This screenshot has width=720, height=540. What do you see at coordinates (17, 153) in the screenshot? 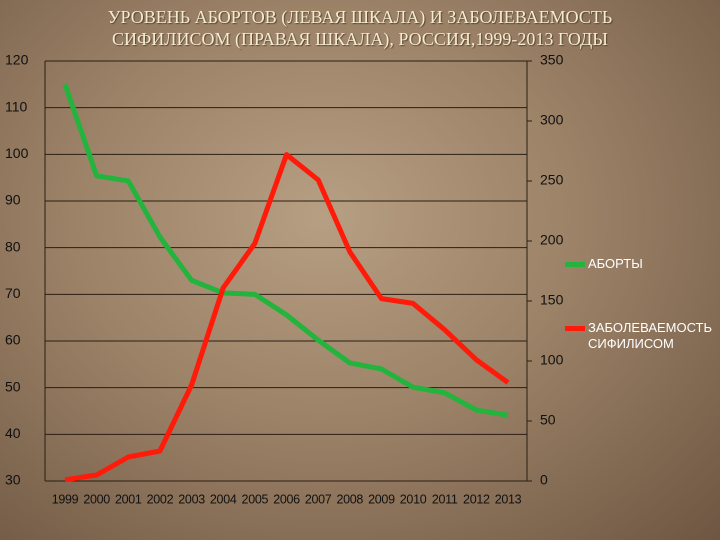
I see `y-tick-label: 100` at bounding box center [17, 153].